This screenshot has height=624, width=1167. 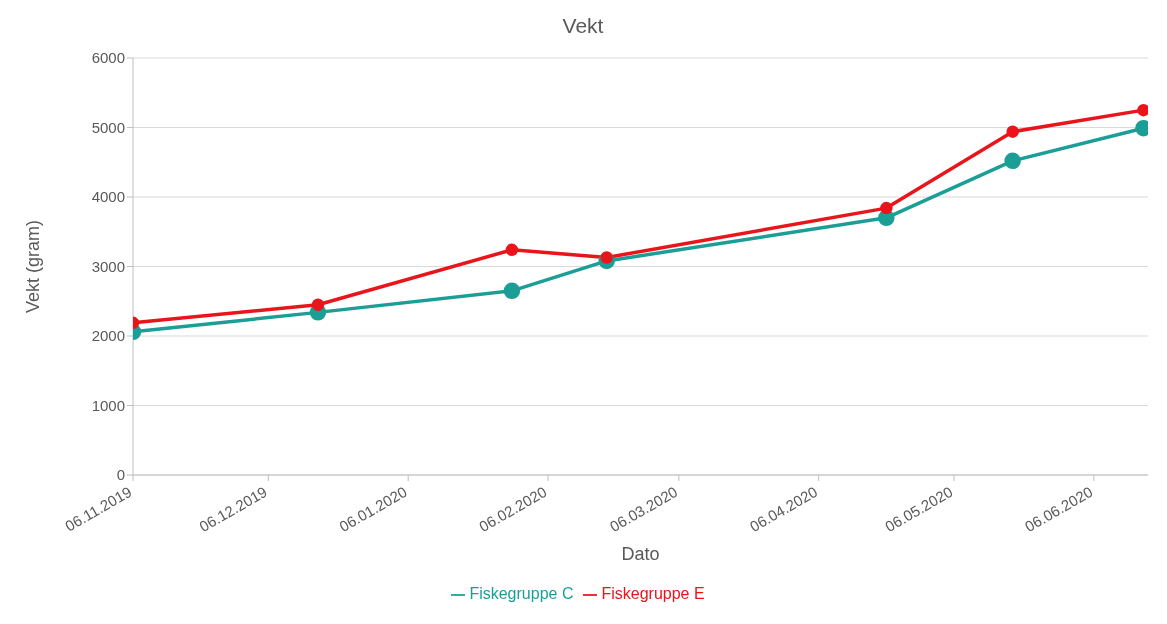 What do you see at coordinates (640, 554) in the screenshot?
I see `x-axis-title: Dato` at bounding box center [640, 554].